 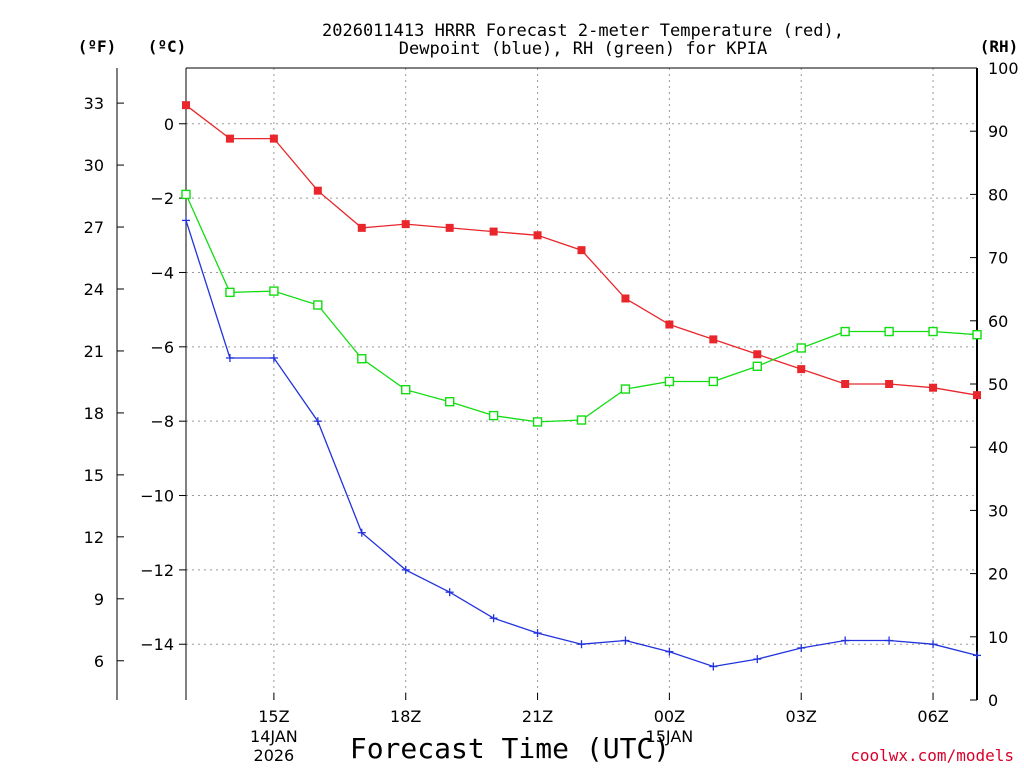 What do you see at coordinates (998, 258) in the screenshot?
I see `rh-tick-label: 70` at bounding box center [998, 258].